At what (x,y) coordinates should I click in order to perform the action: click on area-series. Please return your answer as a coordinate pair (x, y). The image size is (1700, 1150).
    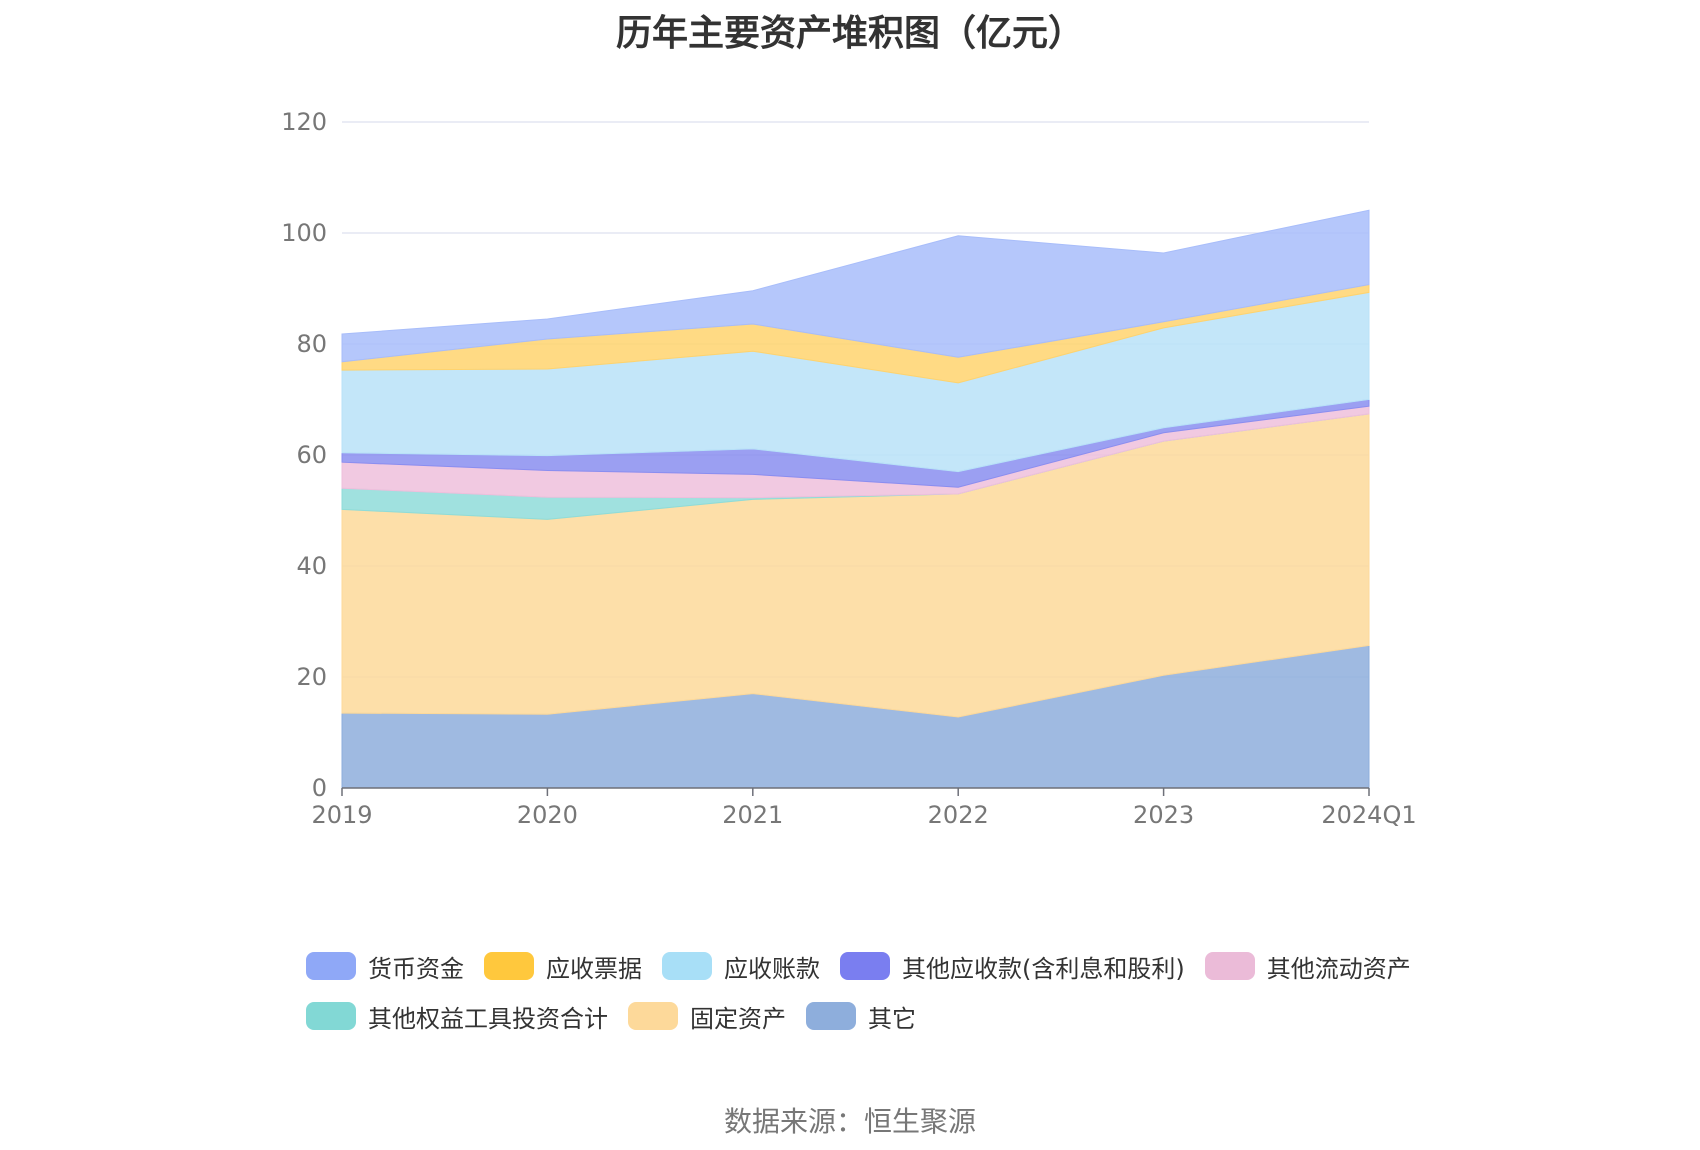
    Looking at the image, I should click on (855, 286).